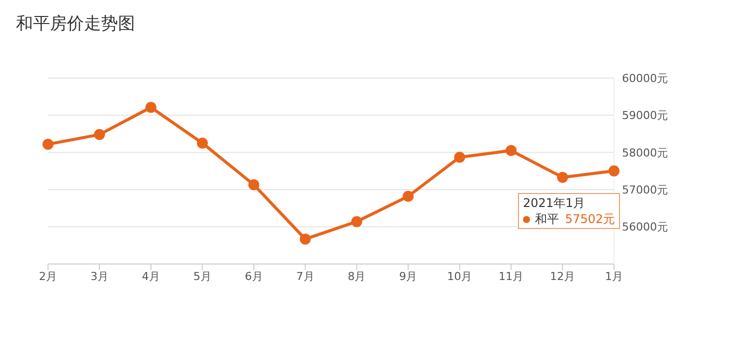  What do you see at coordinates (151, 276) in the screenshot?
I see `x-tick-label: 4月` at bounding box center [151, 276].